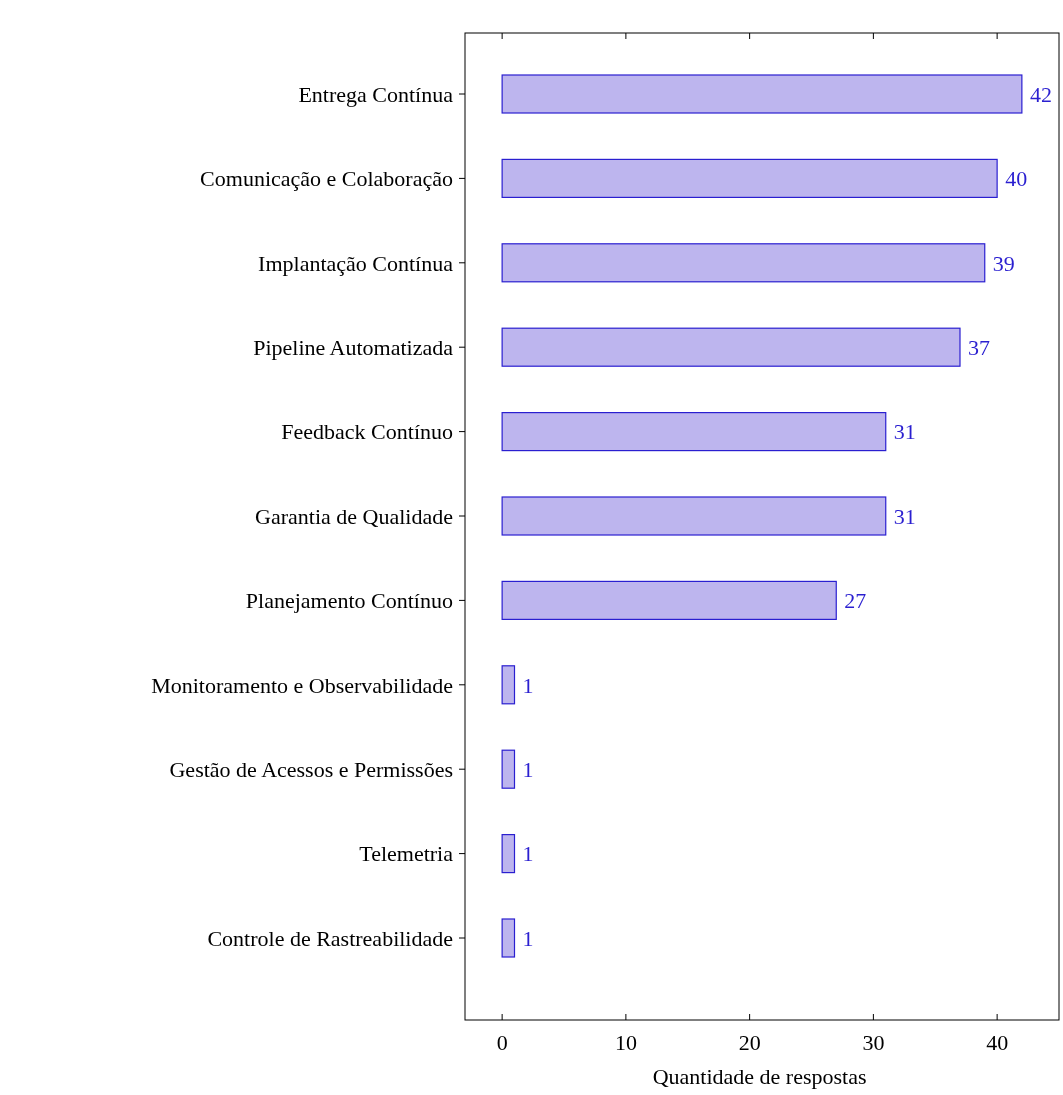 Image resolution: width=1063 pixels, height=1095 pixels. What do you see at coordinates (997, 1042) in the screenshot?
I see `x-tick-label: 40` at bounding box center [997, 1042].